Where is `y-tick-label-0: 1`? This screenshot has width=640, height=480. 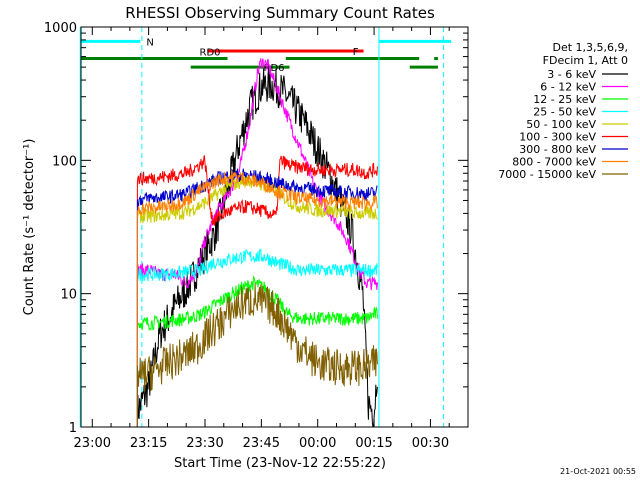 y-tick-label-0: 1 is located at coordinates (73, 428).